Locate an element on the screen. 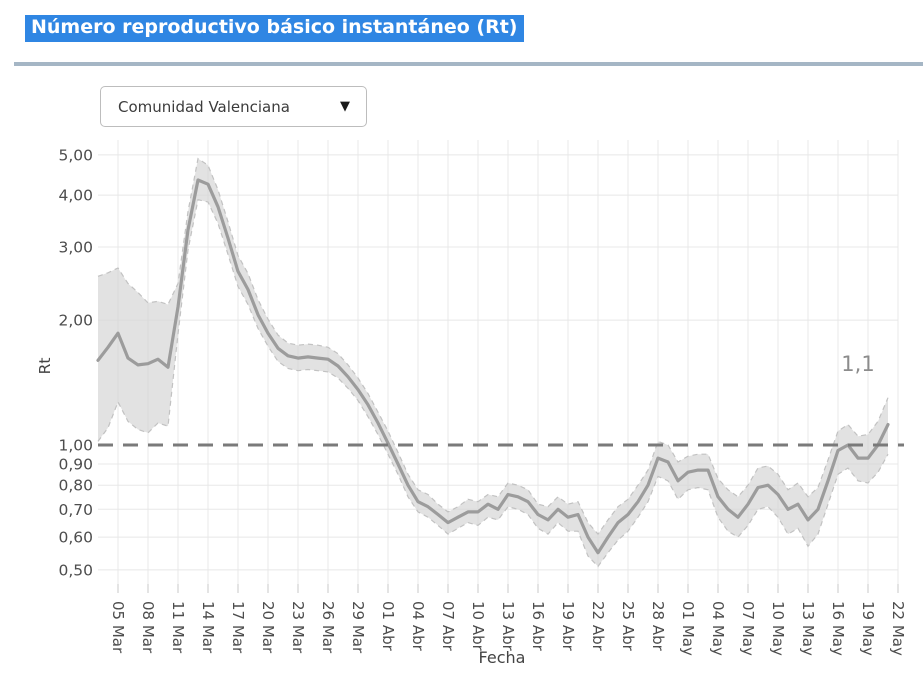 This screenshot has height=692, width=923. svg-text: 10 May is located at coordinates (778, 628).